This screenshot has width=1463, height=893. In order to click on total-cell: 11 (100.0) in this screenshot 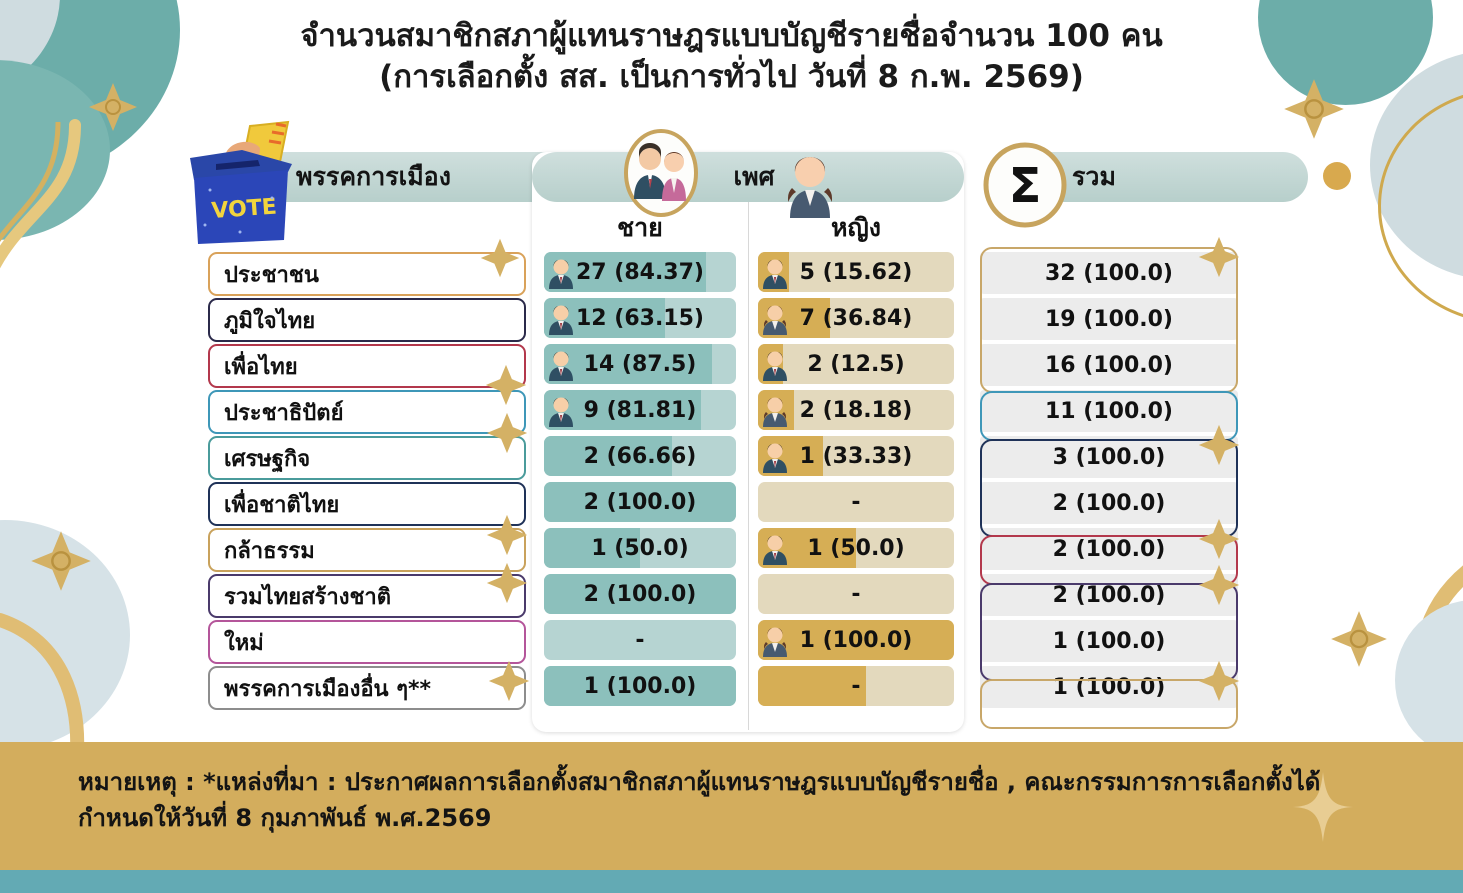, I will do `click(1109, 411)`.